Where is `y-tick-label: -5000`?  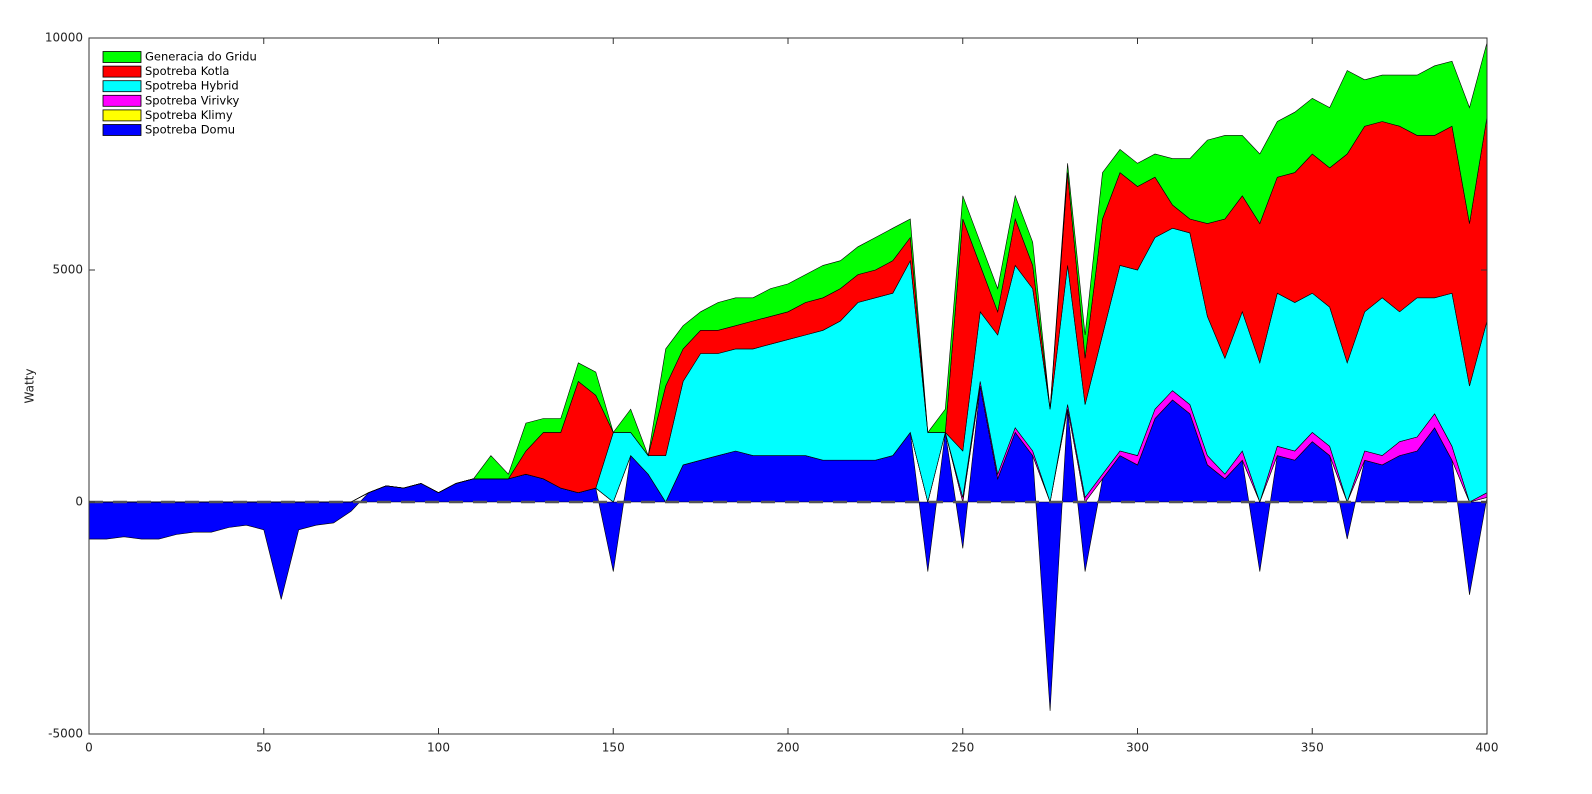 y-tick-label: -5000 is located at coordinates (65, 734).